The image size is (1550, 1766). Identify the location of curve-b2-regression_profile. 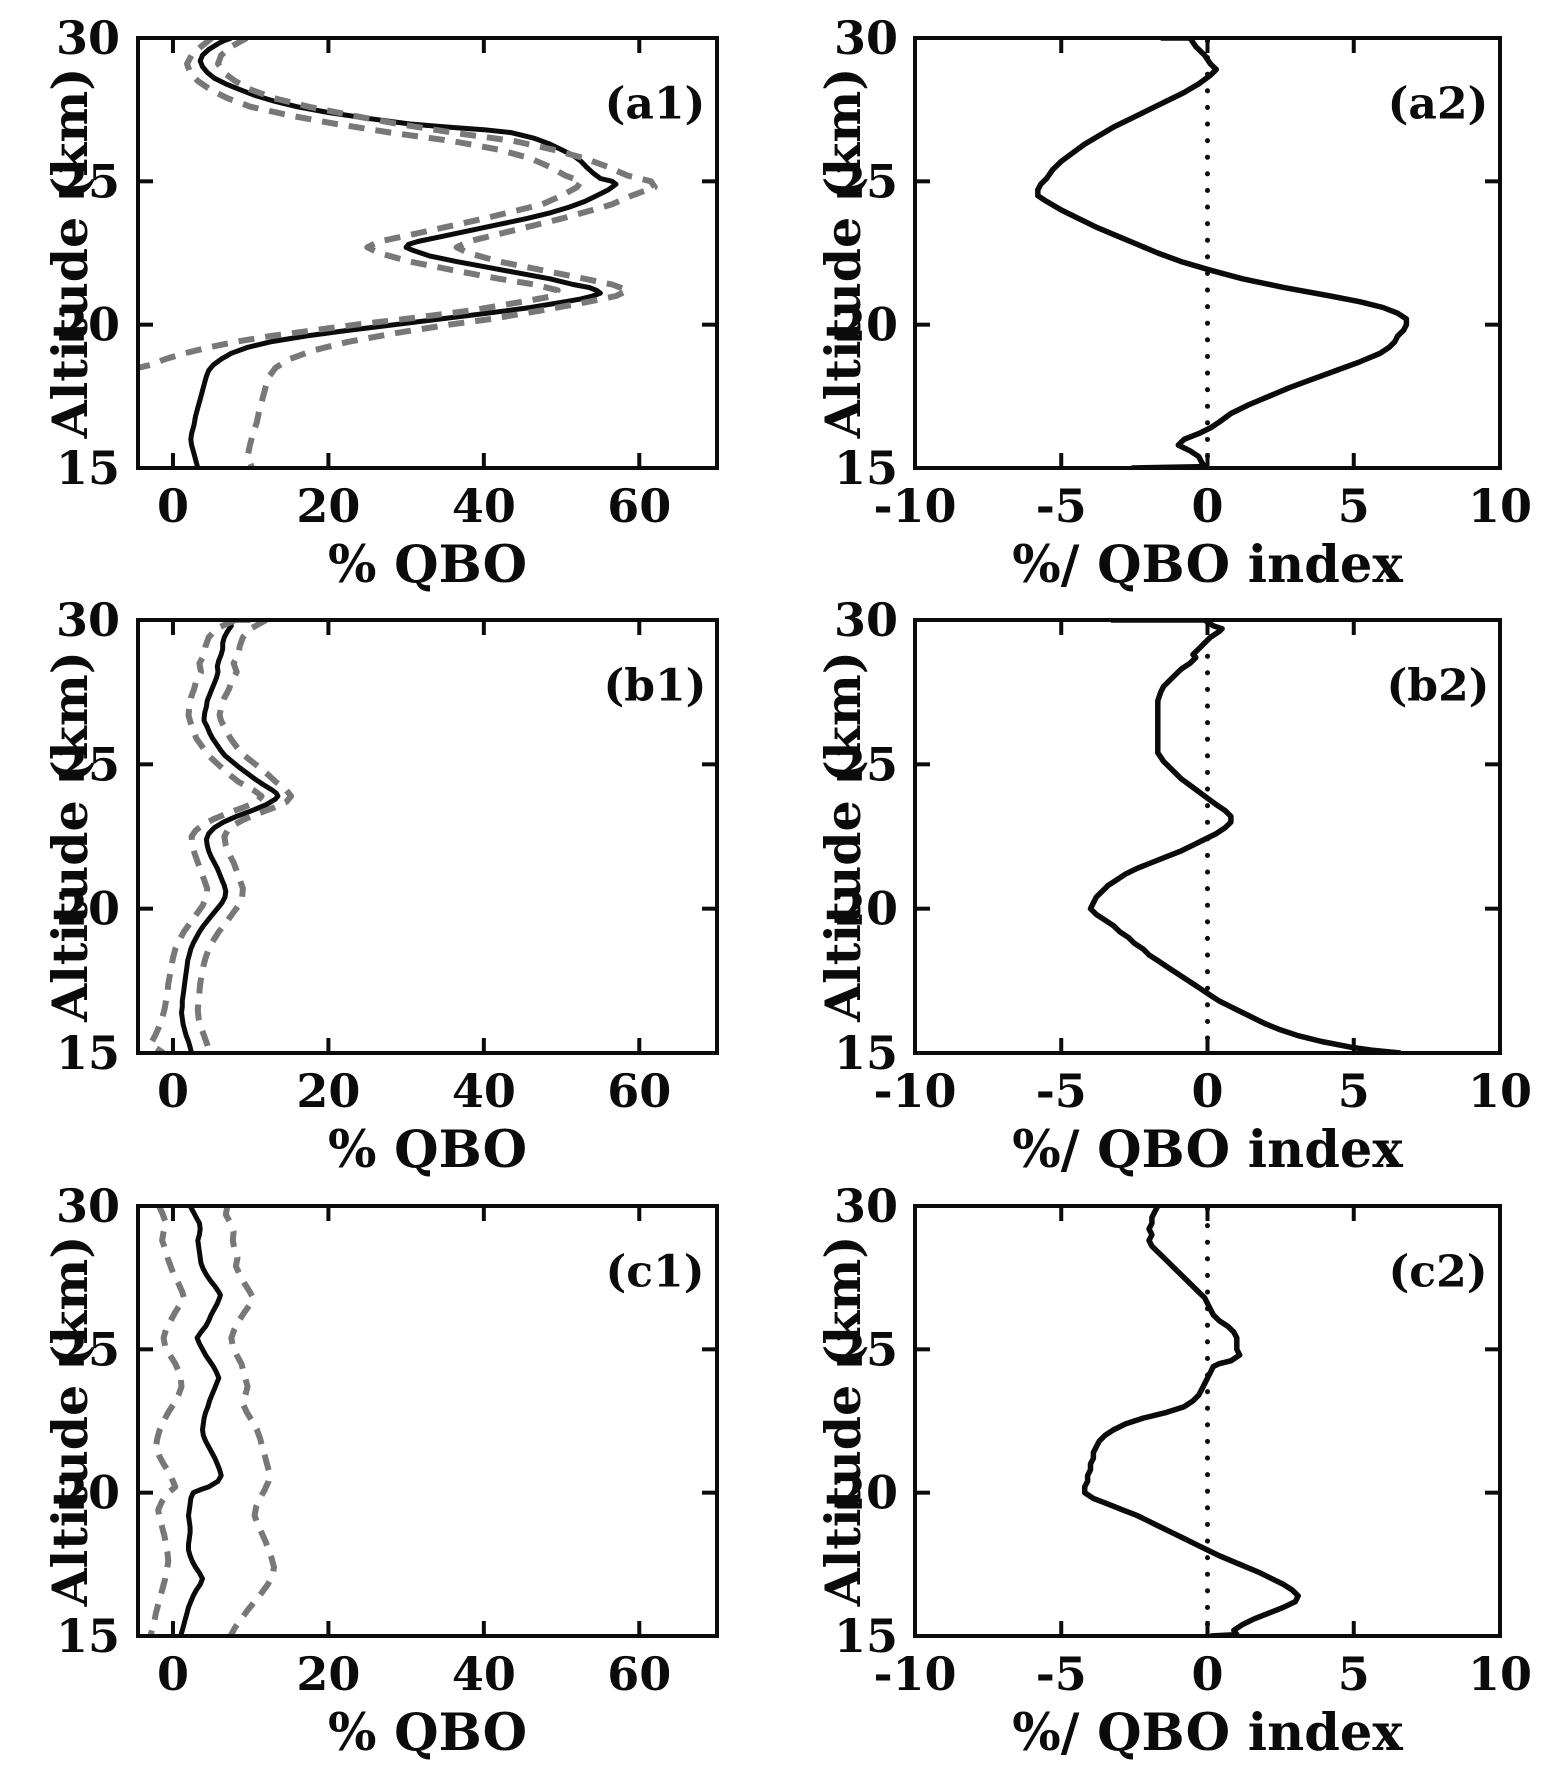
(1244, 836).